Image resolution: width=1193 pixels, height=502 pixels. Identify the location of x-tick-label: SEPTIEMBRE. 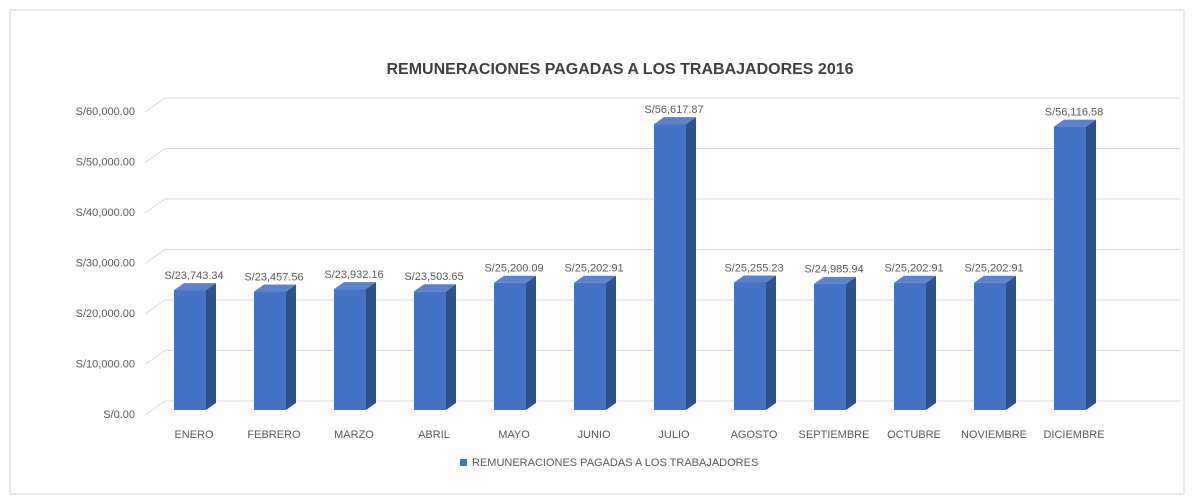
(834, 435).